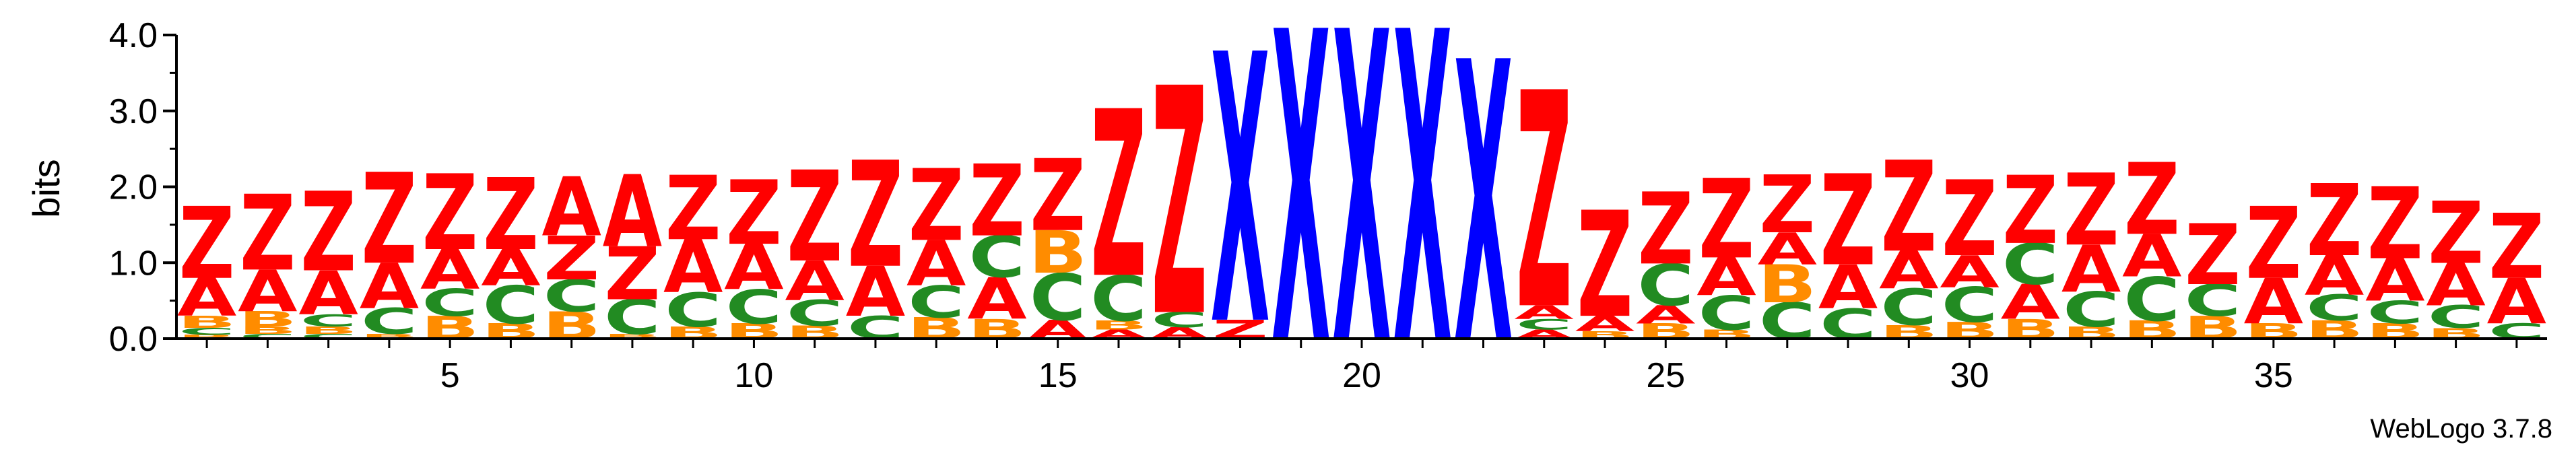 The width and height of the screenshot is (2576, 449). Describe the element at coordinates (133, 187) in the screenshot. I see `y-tick-label: 2.0` at that location.